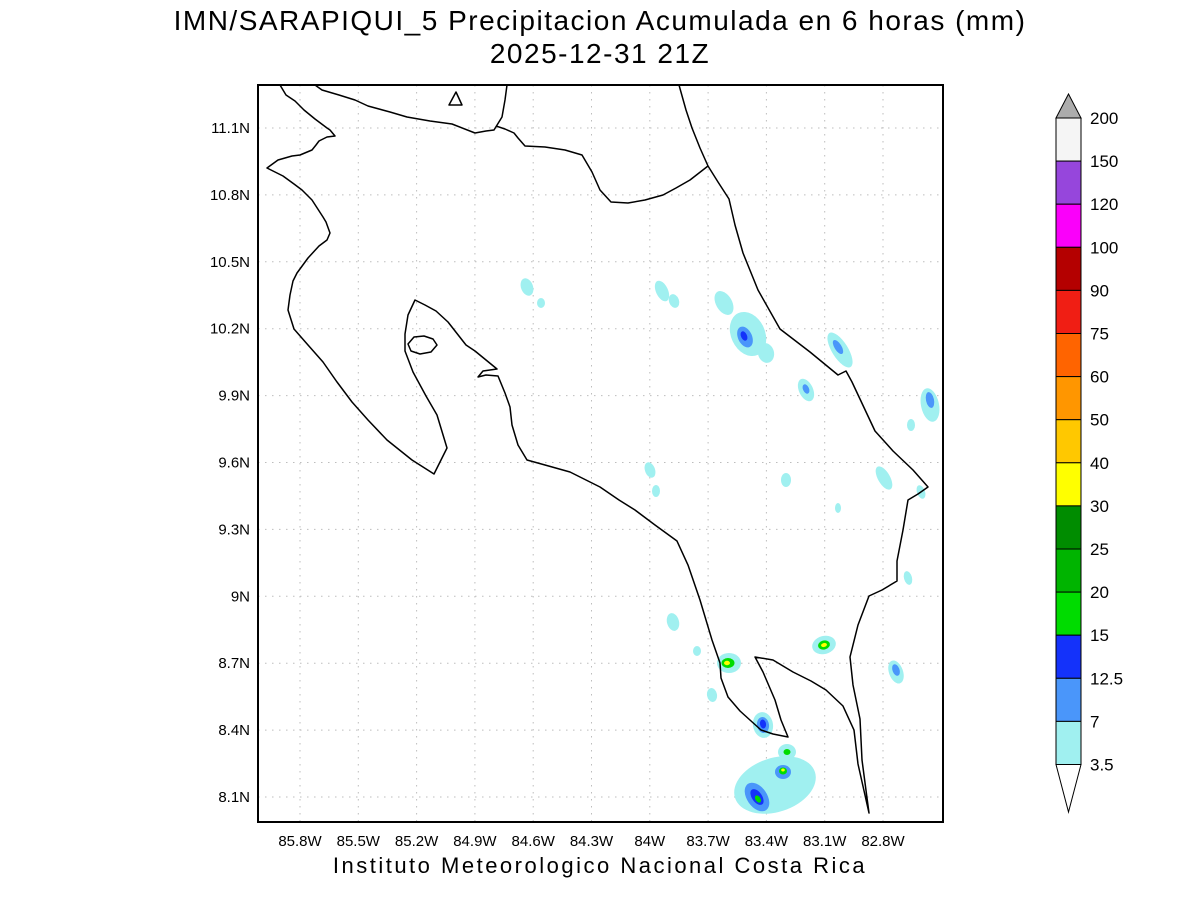 This screenshot has width=1200, height=900. Describe the element at coordinates (1099, 592) in the screenshot. I see `colorbar-tick-label: 20` at that location.